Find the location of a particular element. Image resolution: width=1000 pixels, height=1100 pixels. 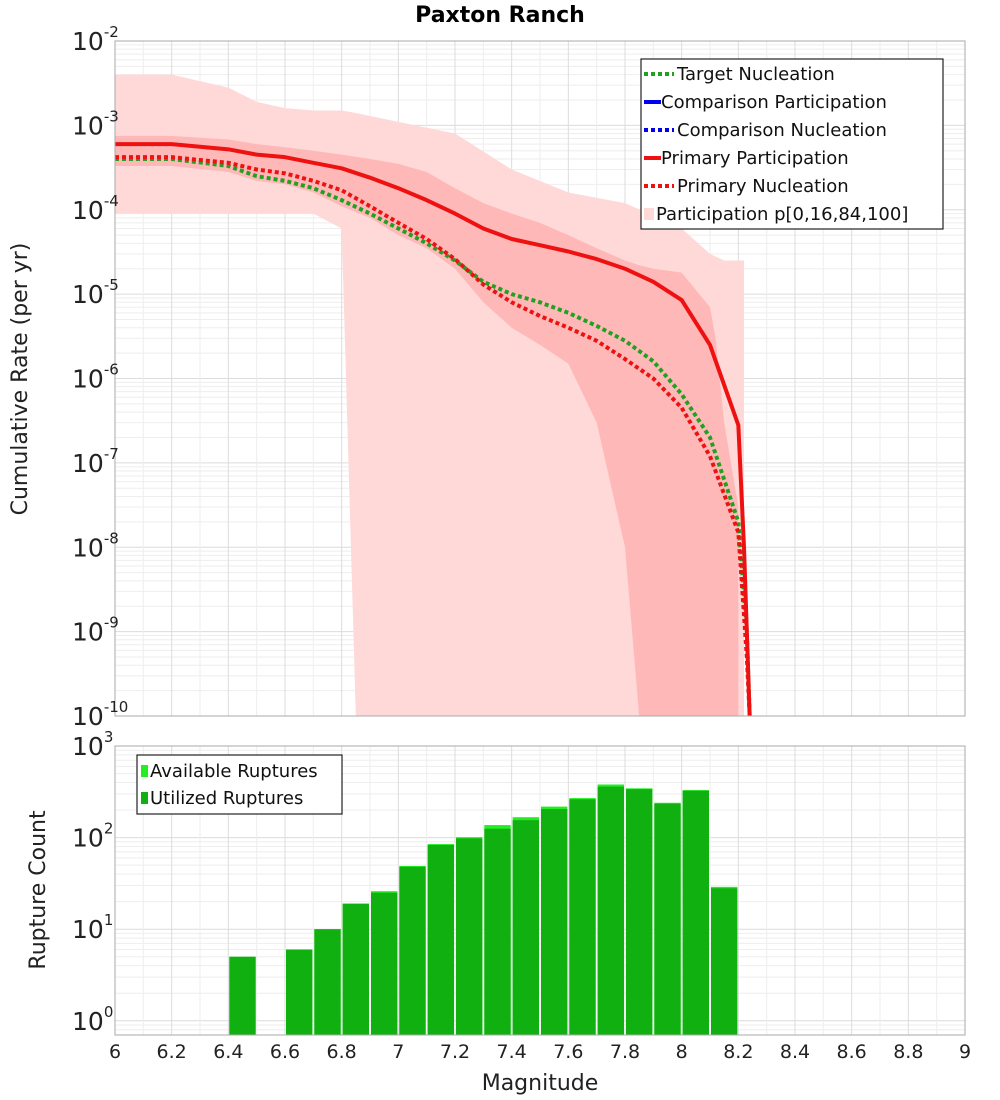

y-tick-exp: -2 is located at coordinates (111, 32).